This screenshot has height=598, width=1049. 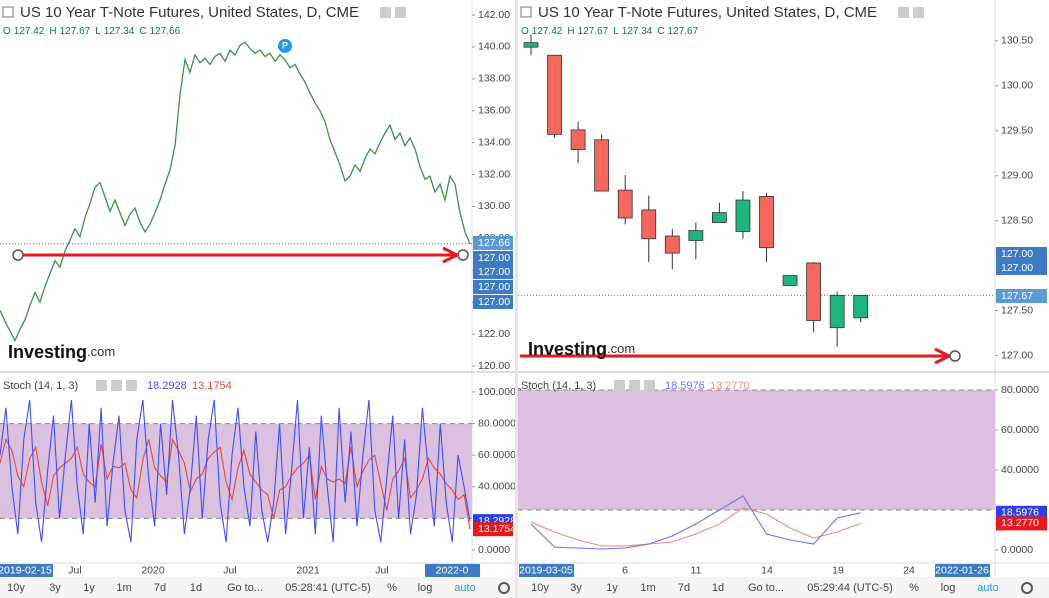 I want to click on y-tick-label: 130.50, so click(x=1017, y=41).